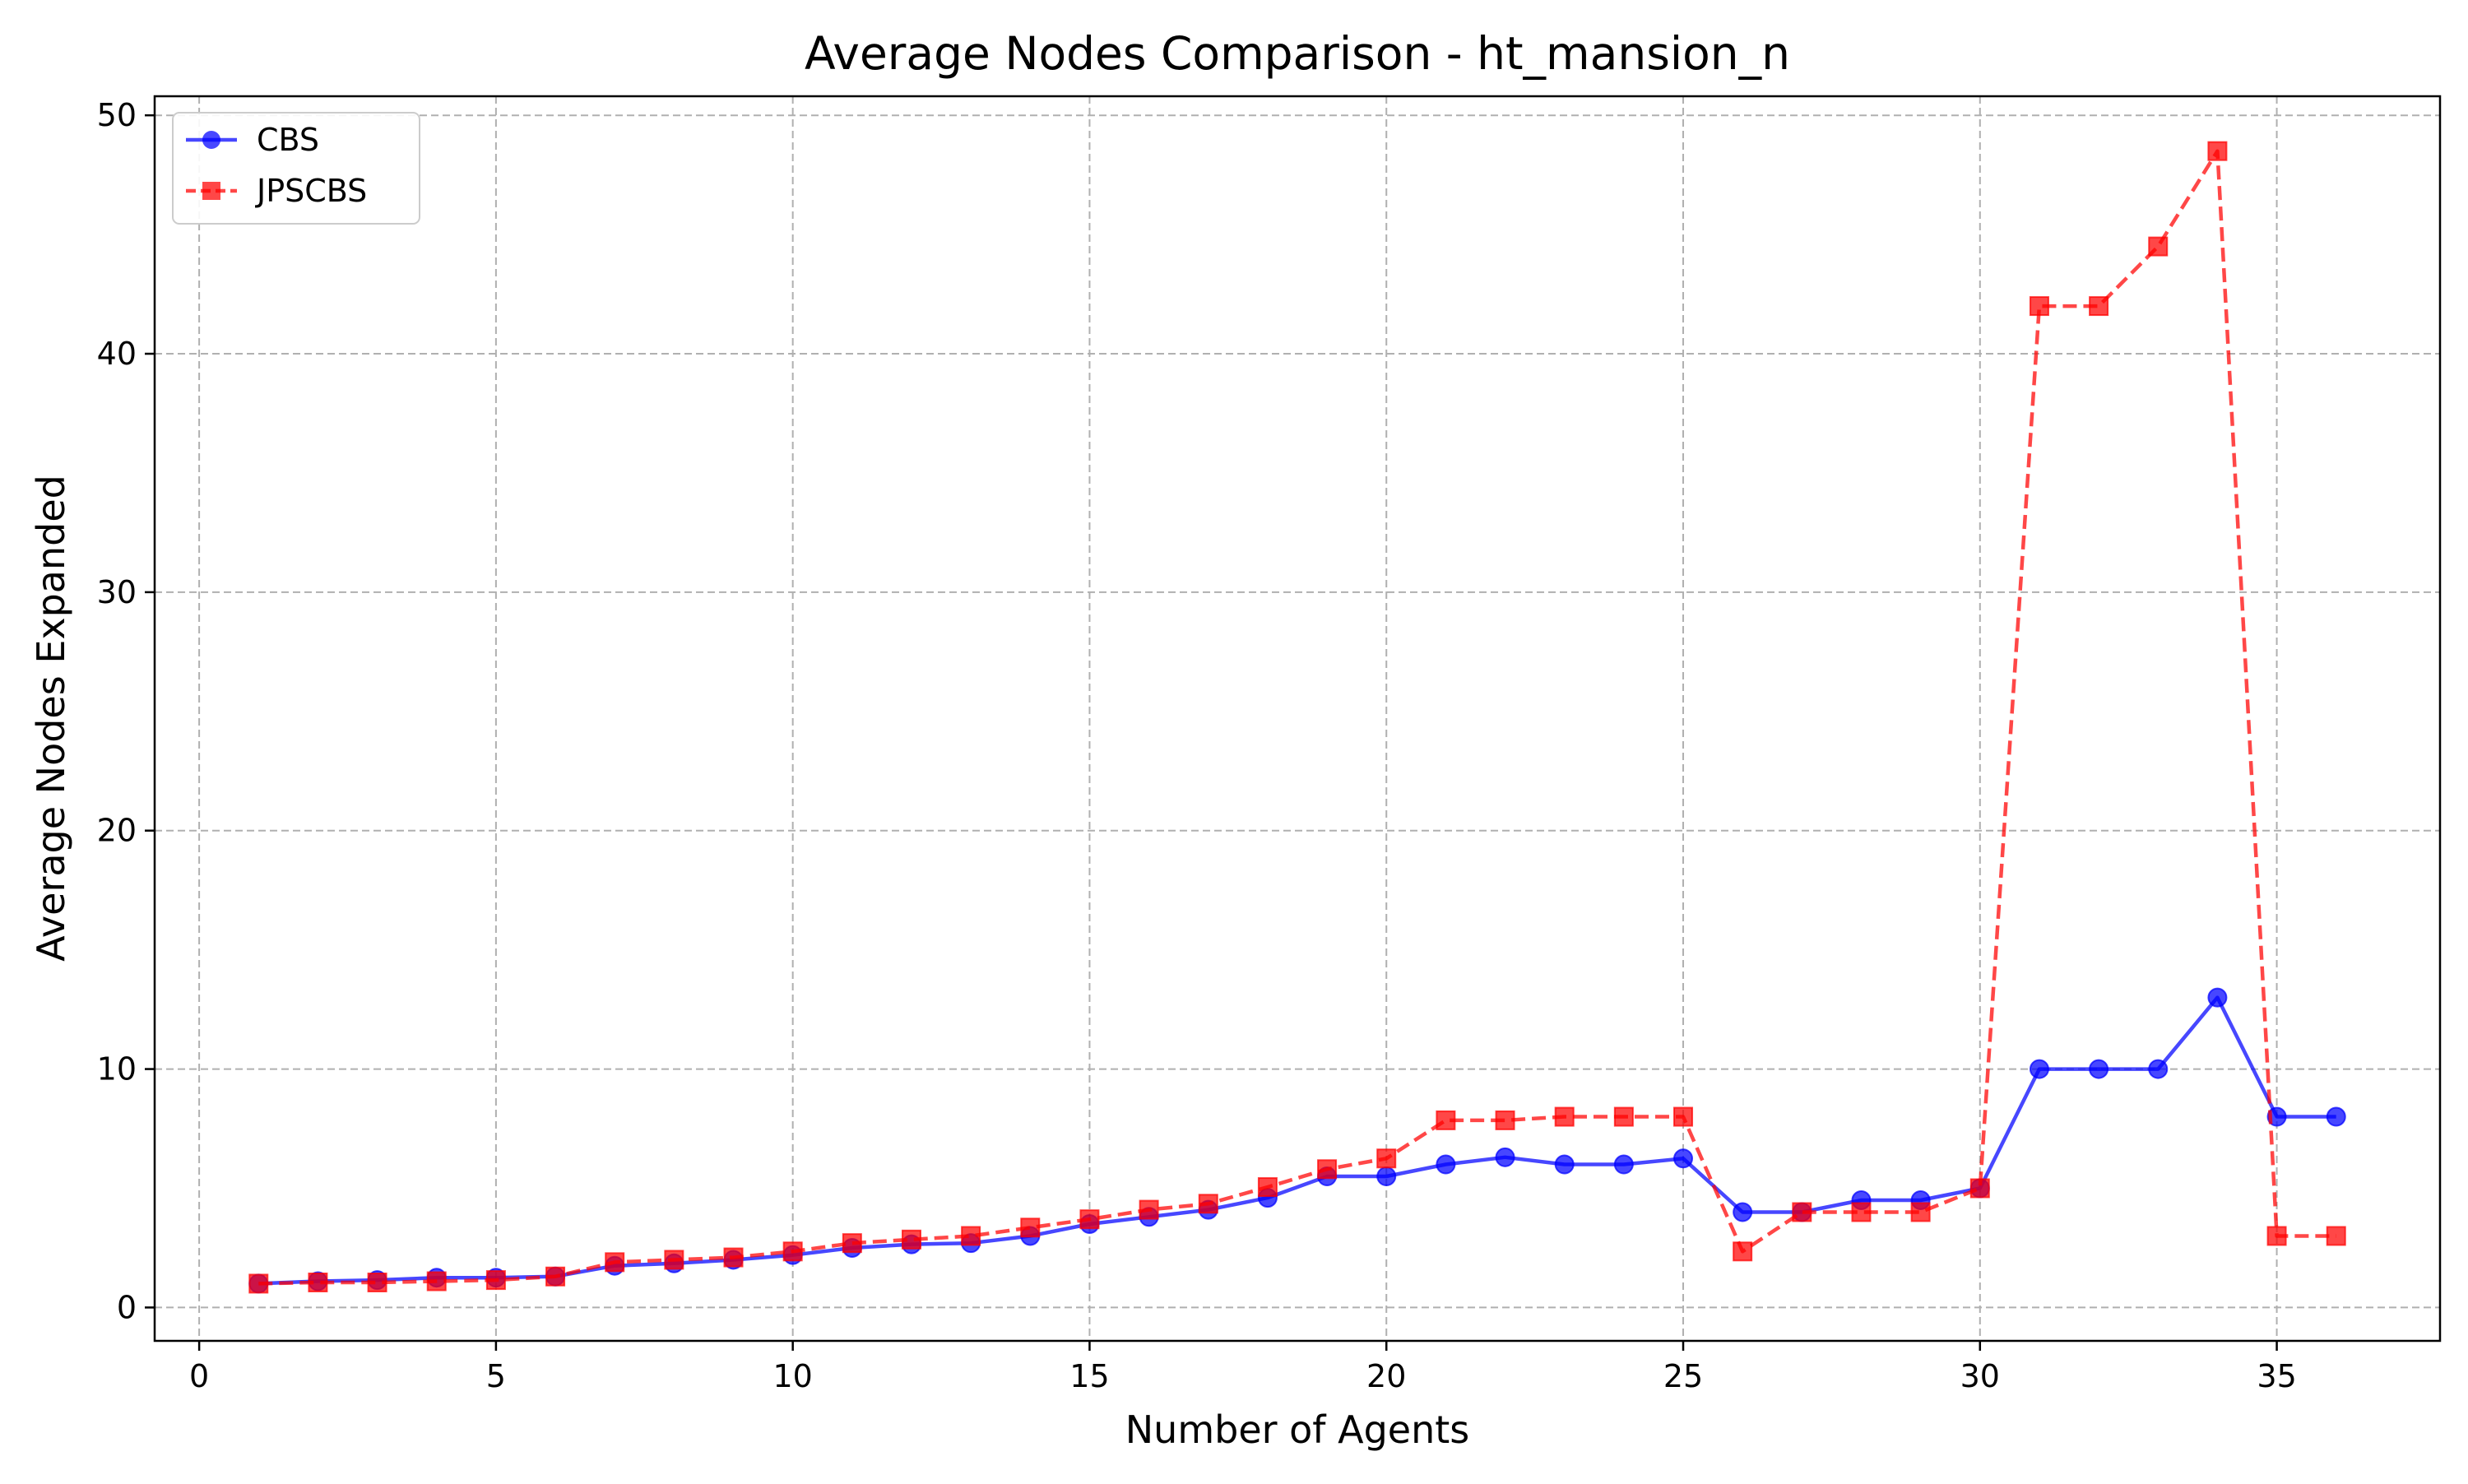 This screenshot has height=1484, width=2468. I want to click on y-axis-label: Average Nodes Expanded, so click(51, 718).